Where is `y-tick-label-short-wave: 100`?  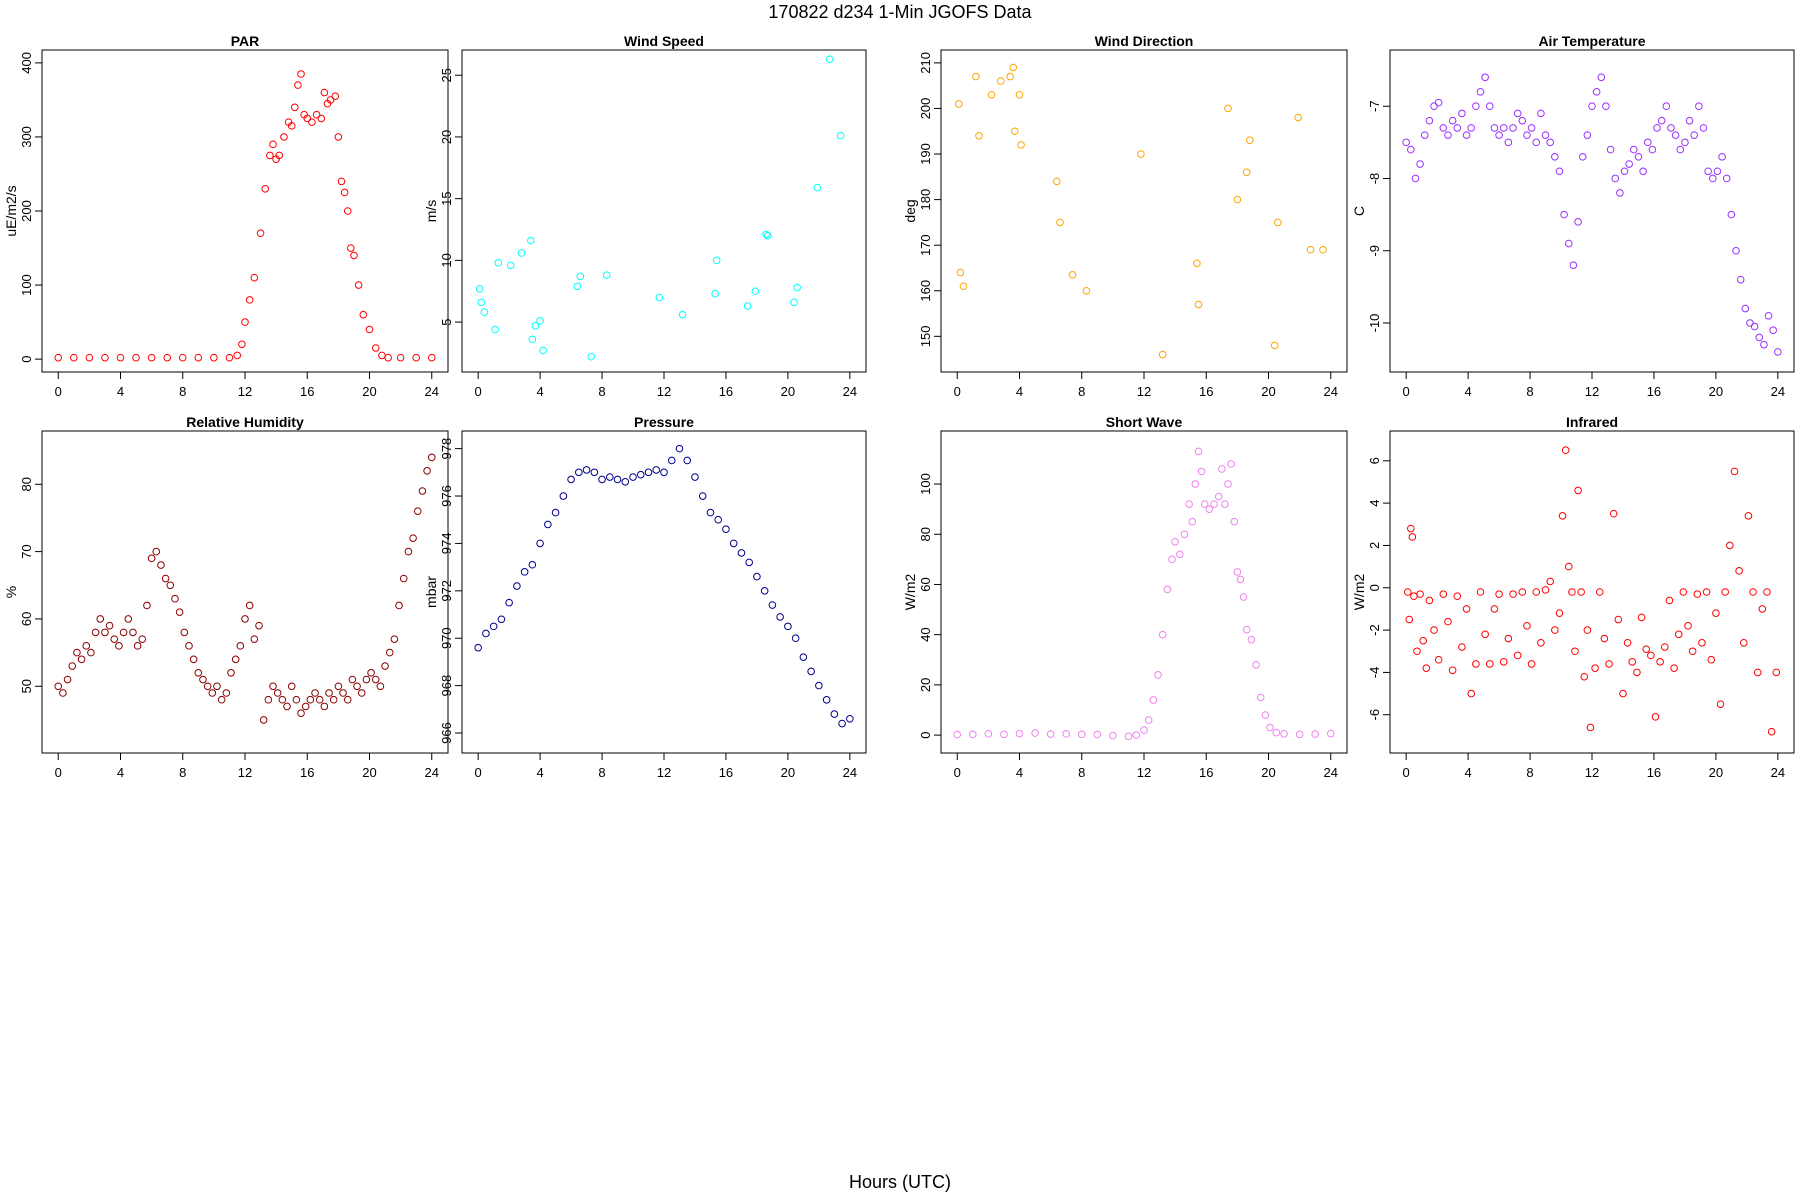
y-tick-label-short-wave: 100 is located at coordinates (925, 484).